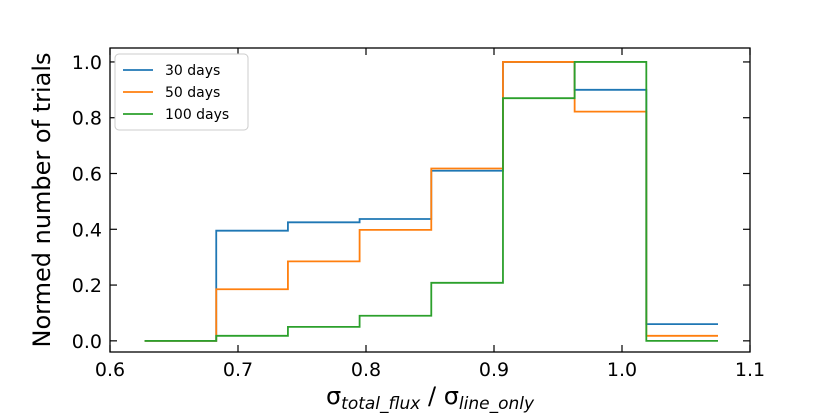  I want to click on x-tick-label: 1.1, so click(750, 370).